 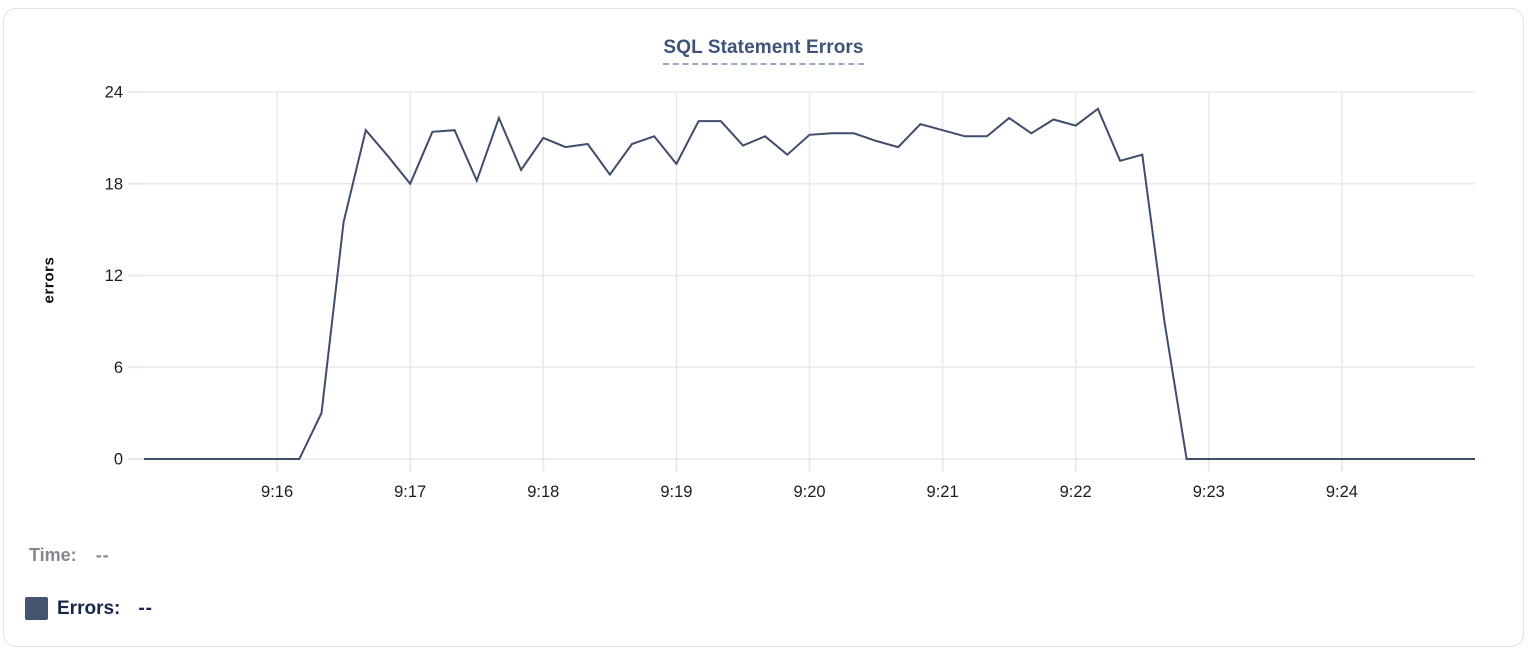 What do you see at coordinates (114, 93) in the screenshot?
I see `y-tick-label: 24` at bounding box center [114, 93].